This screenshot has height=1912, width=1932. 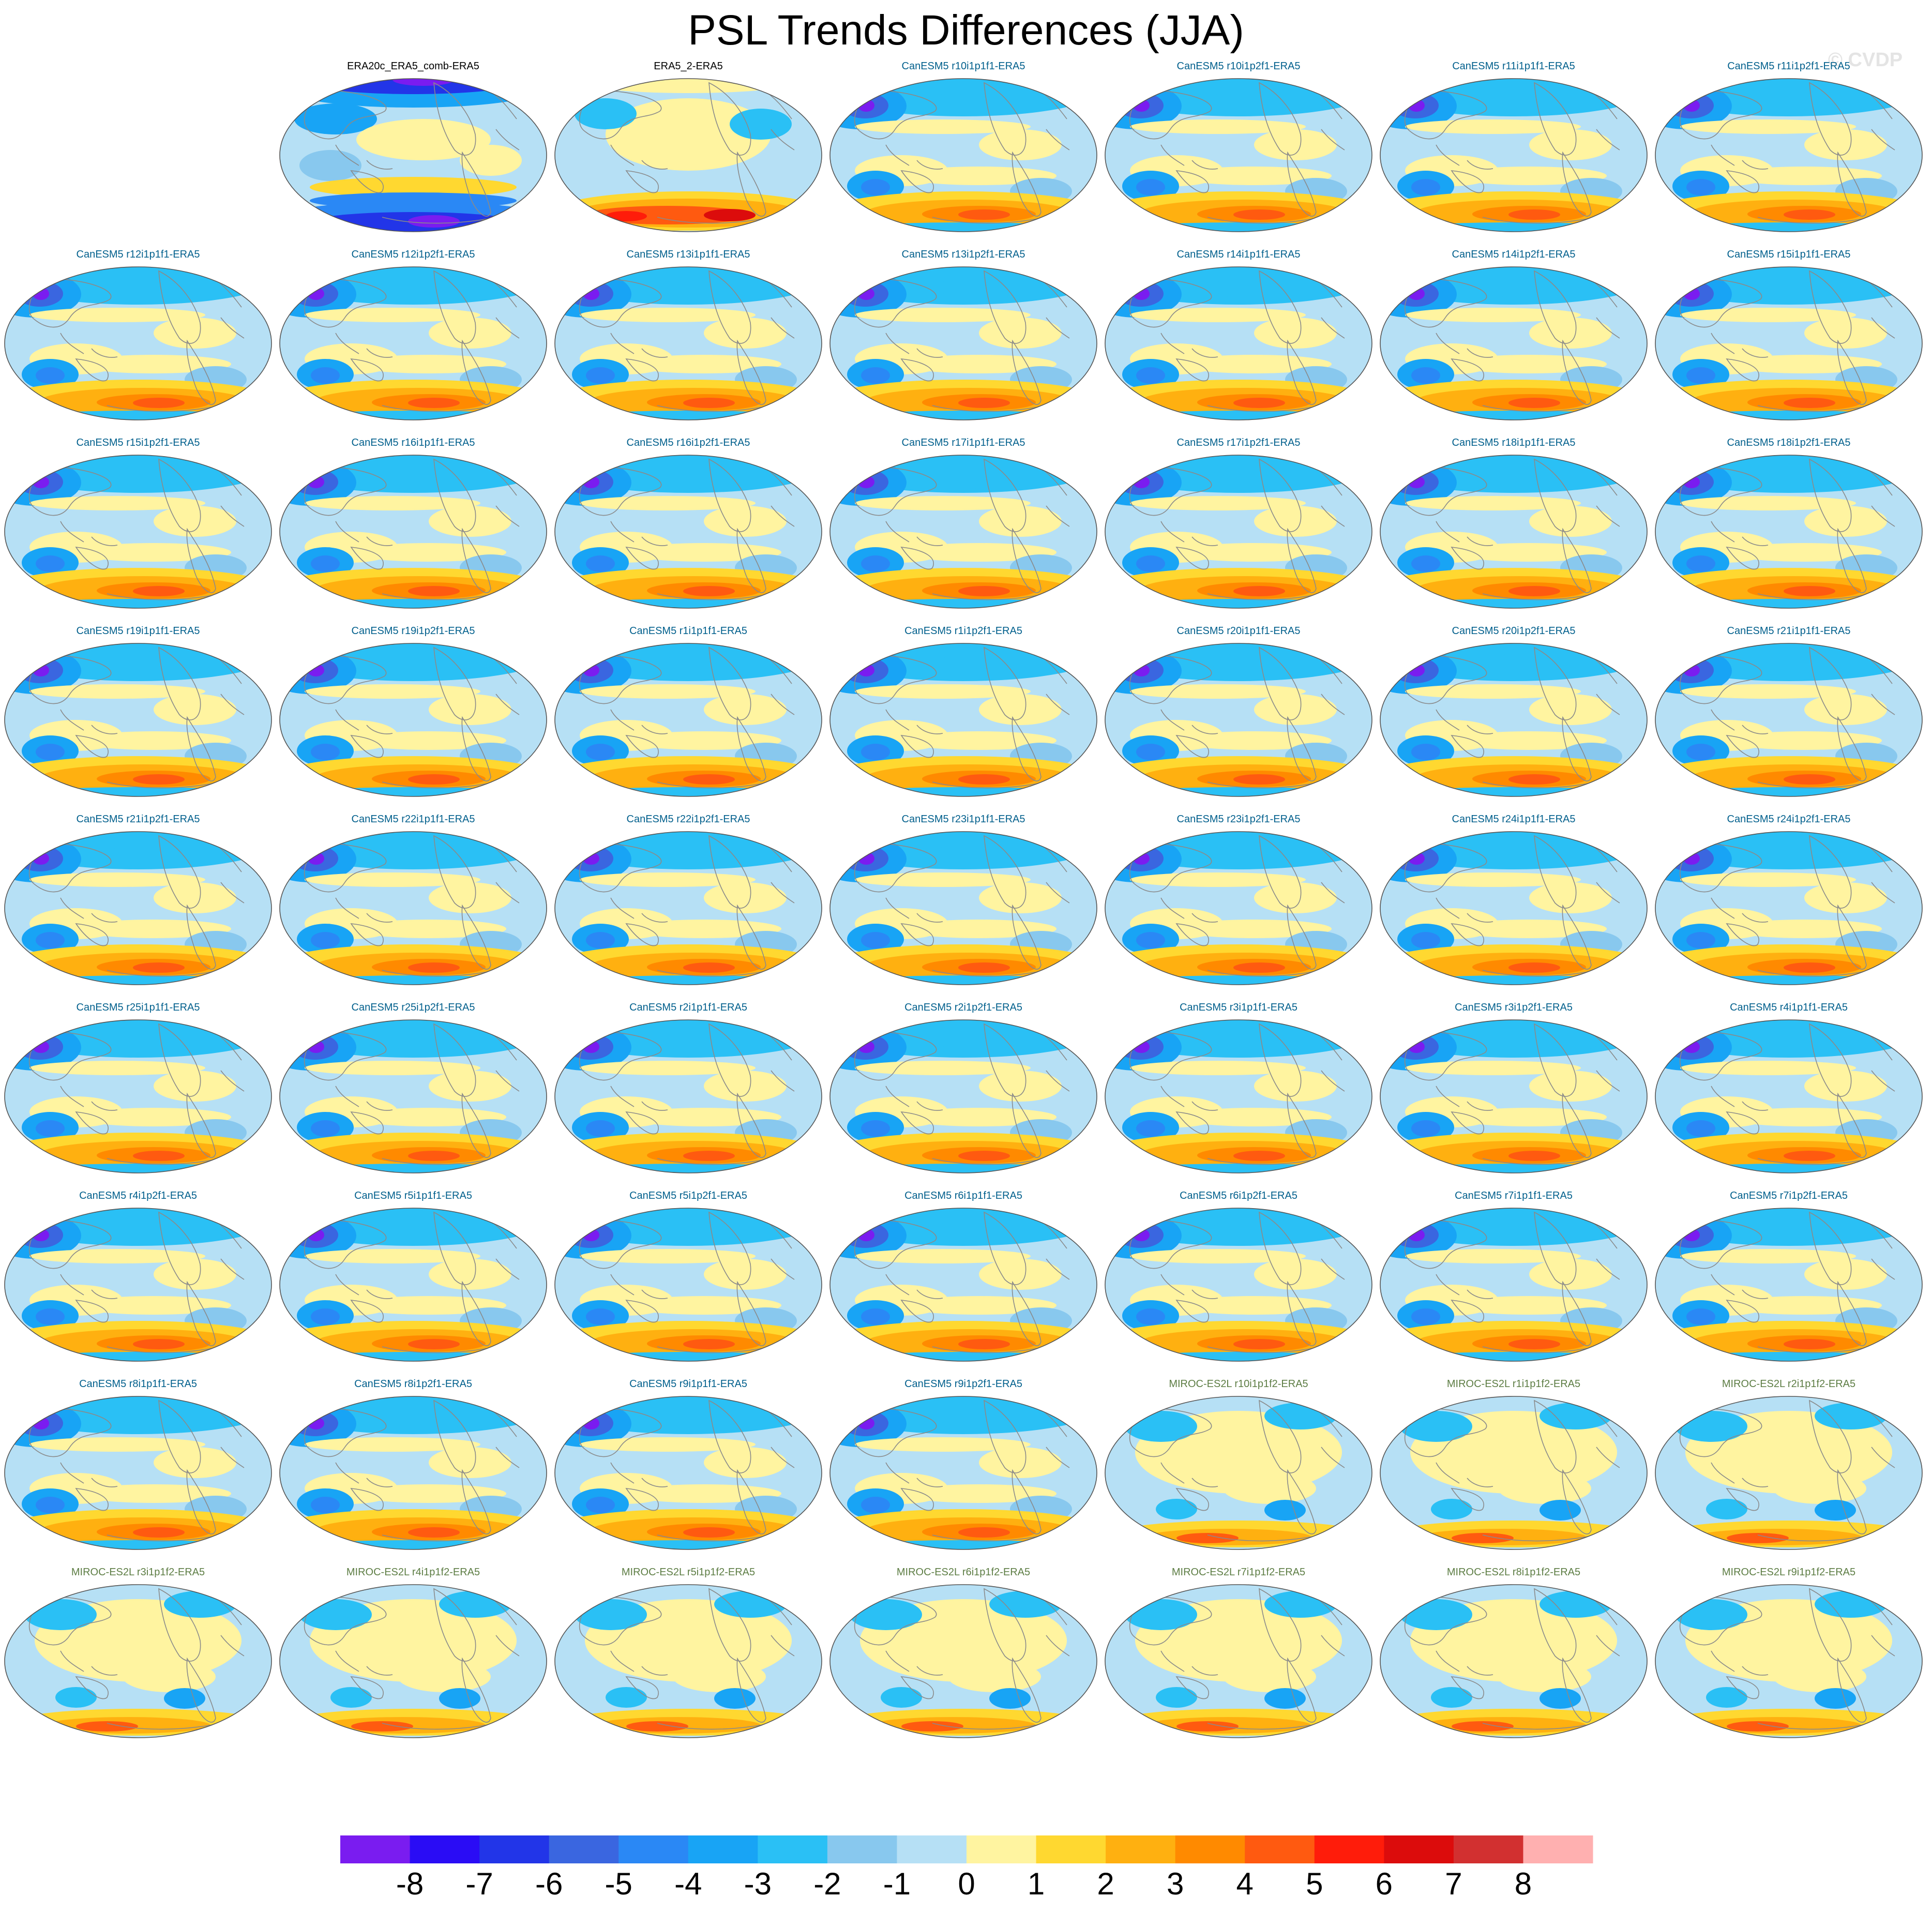 I want to click on panel-label: MIROC-ES2L r2i1p1f2-ERA5, so click(x=1788, y=1384).